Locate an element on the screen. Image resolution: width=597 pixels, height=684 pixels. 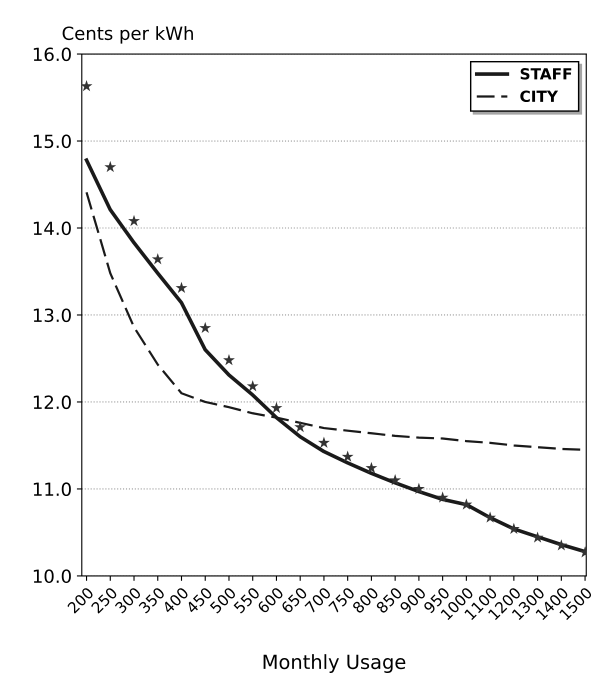
y-tick-label: 14.0 is located at coordinates (52, 228).